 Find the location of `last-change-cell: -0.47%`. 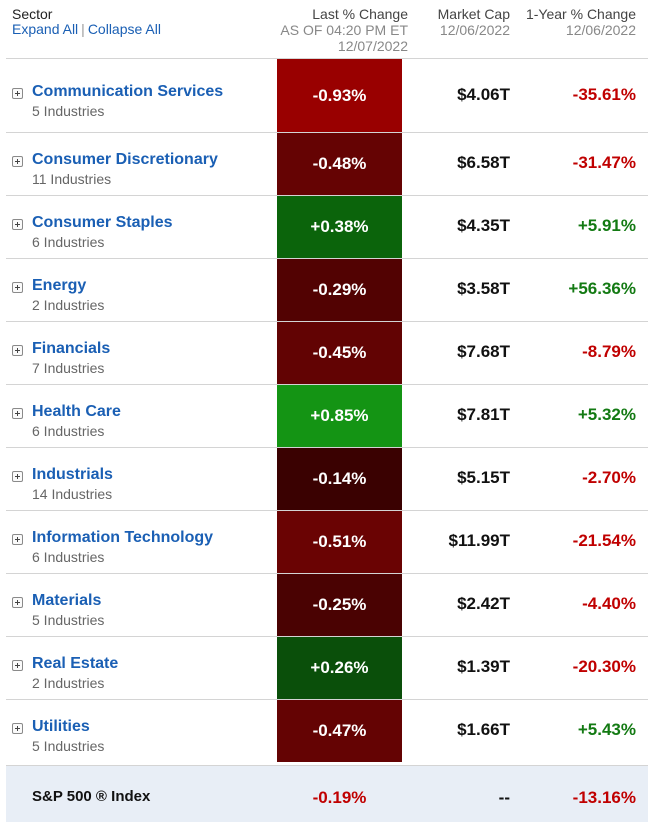

last-change-cell: -0.47% is located at coordinates (339, 731).